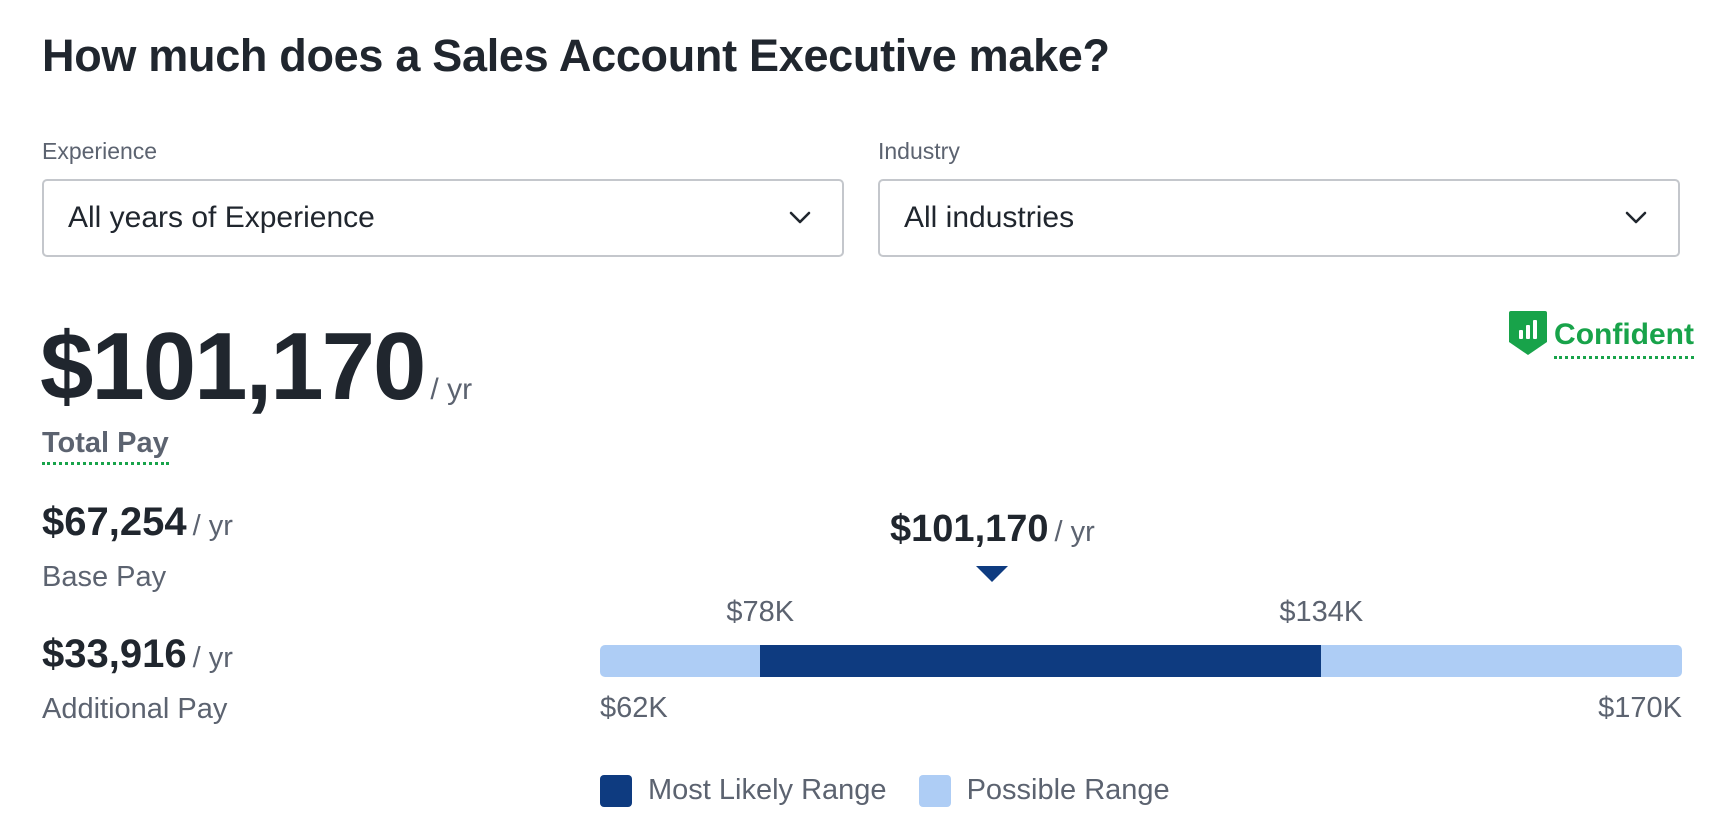 The width and height of the screenshot is (1728, 834). What do you see at coordinates (616, 790) in the screenshot?
I see `legend-swatch-likely` at bounding box center [616, 790].